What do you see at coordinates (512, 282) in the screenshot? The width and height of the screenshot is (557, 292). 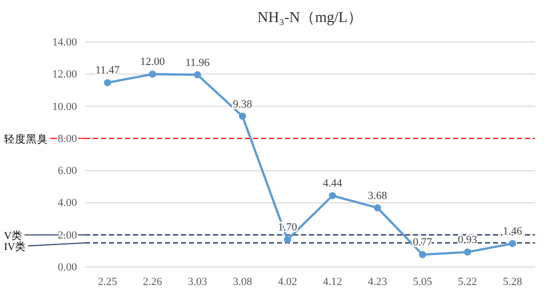 I see `x-tick-label: 5.28` at bounding box center [512, 282].